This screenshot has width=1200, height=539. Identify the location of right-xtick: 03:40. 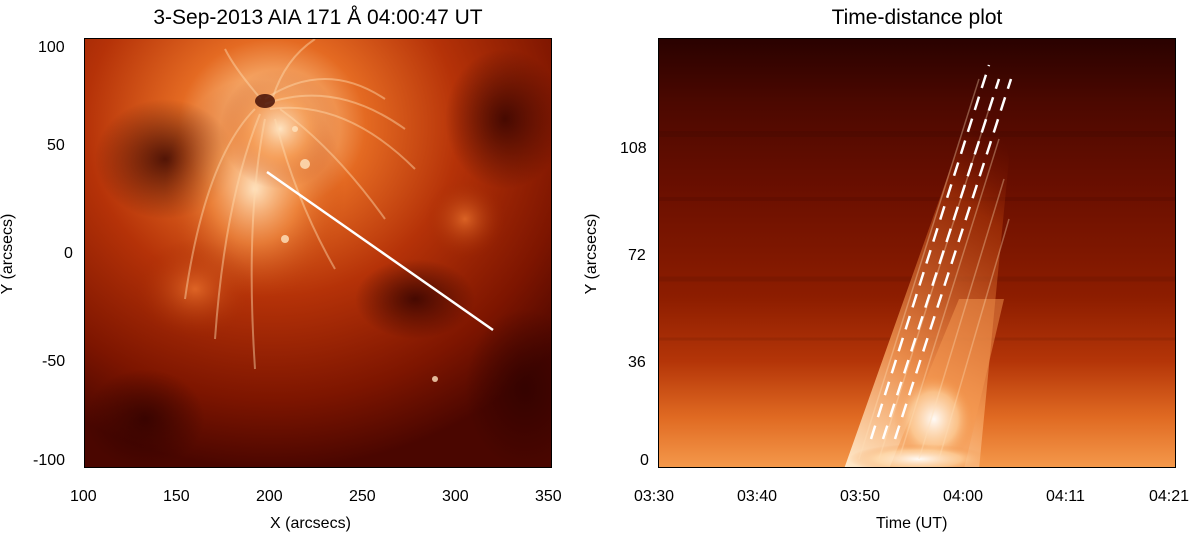
(757, 496).